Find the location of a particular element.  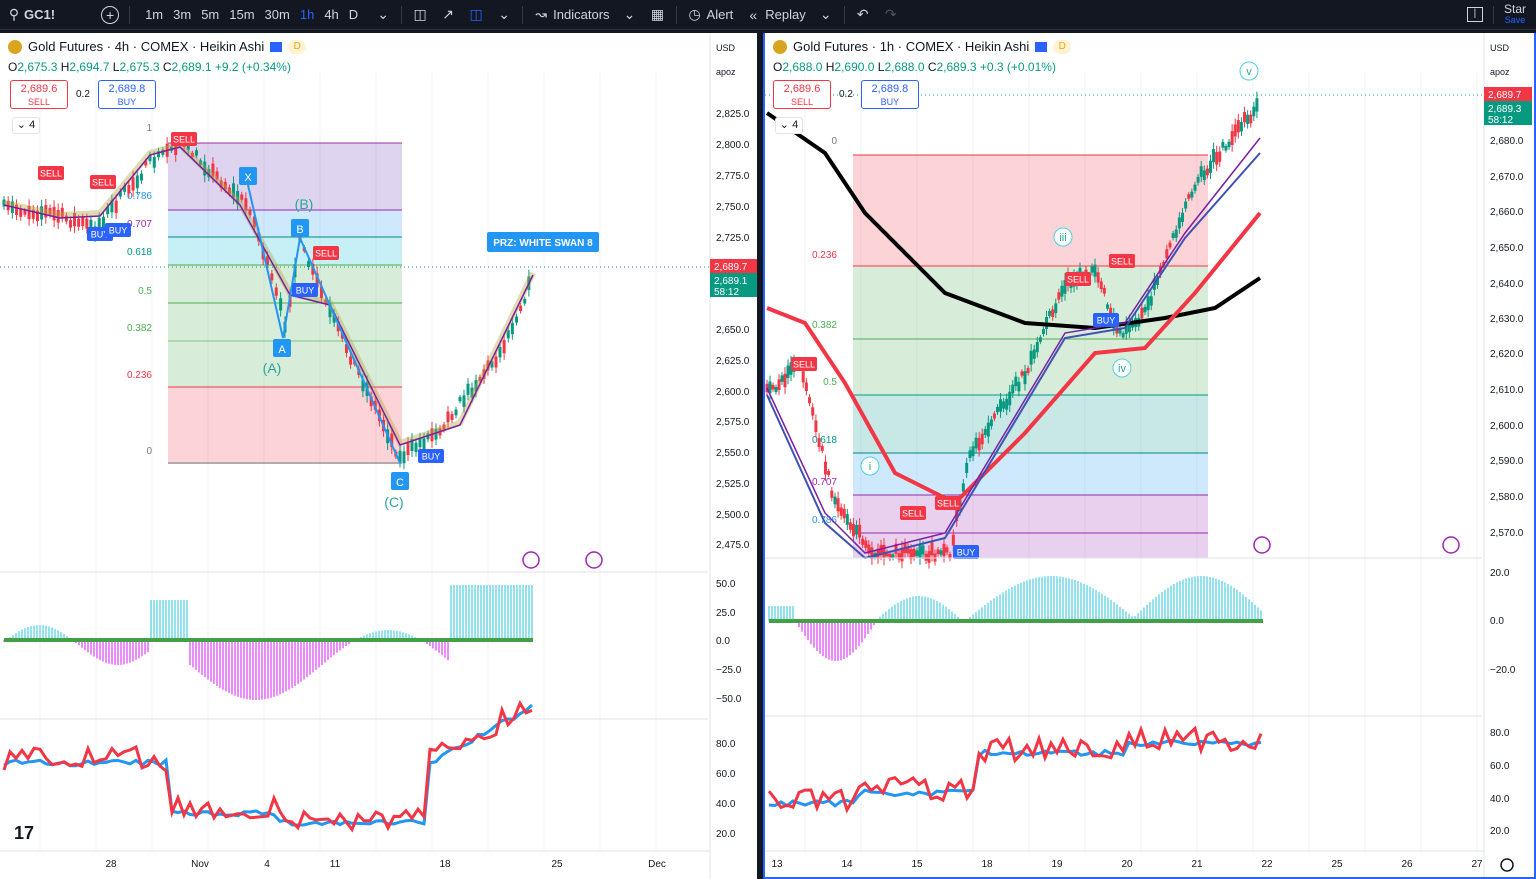

signal-text: BUY is located at coordinates (1106, 321).